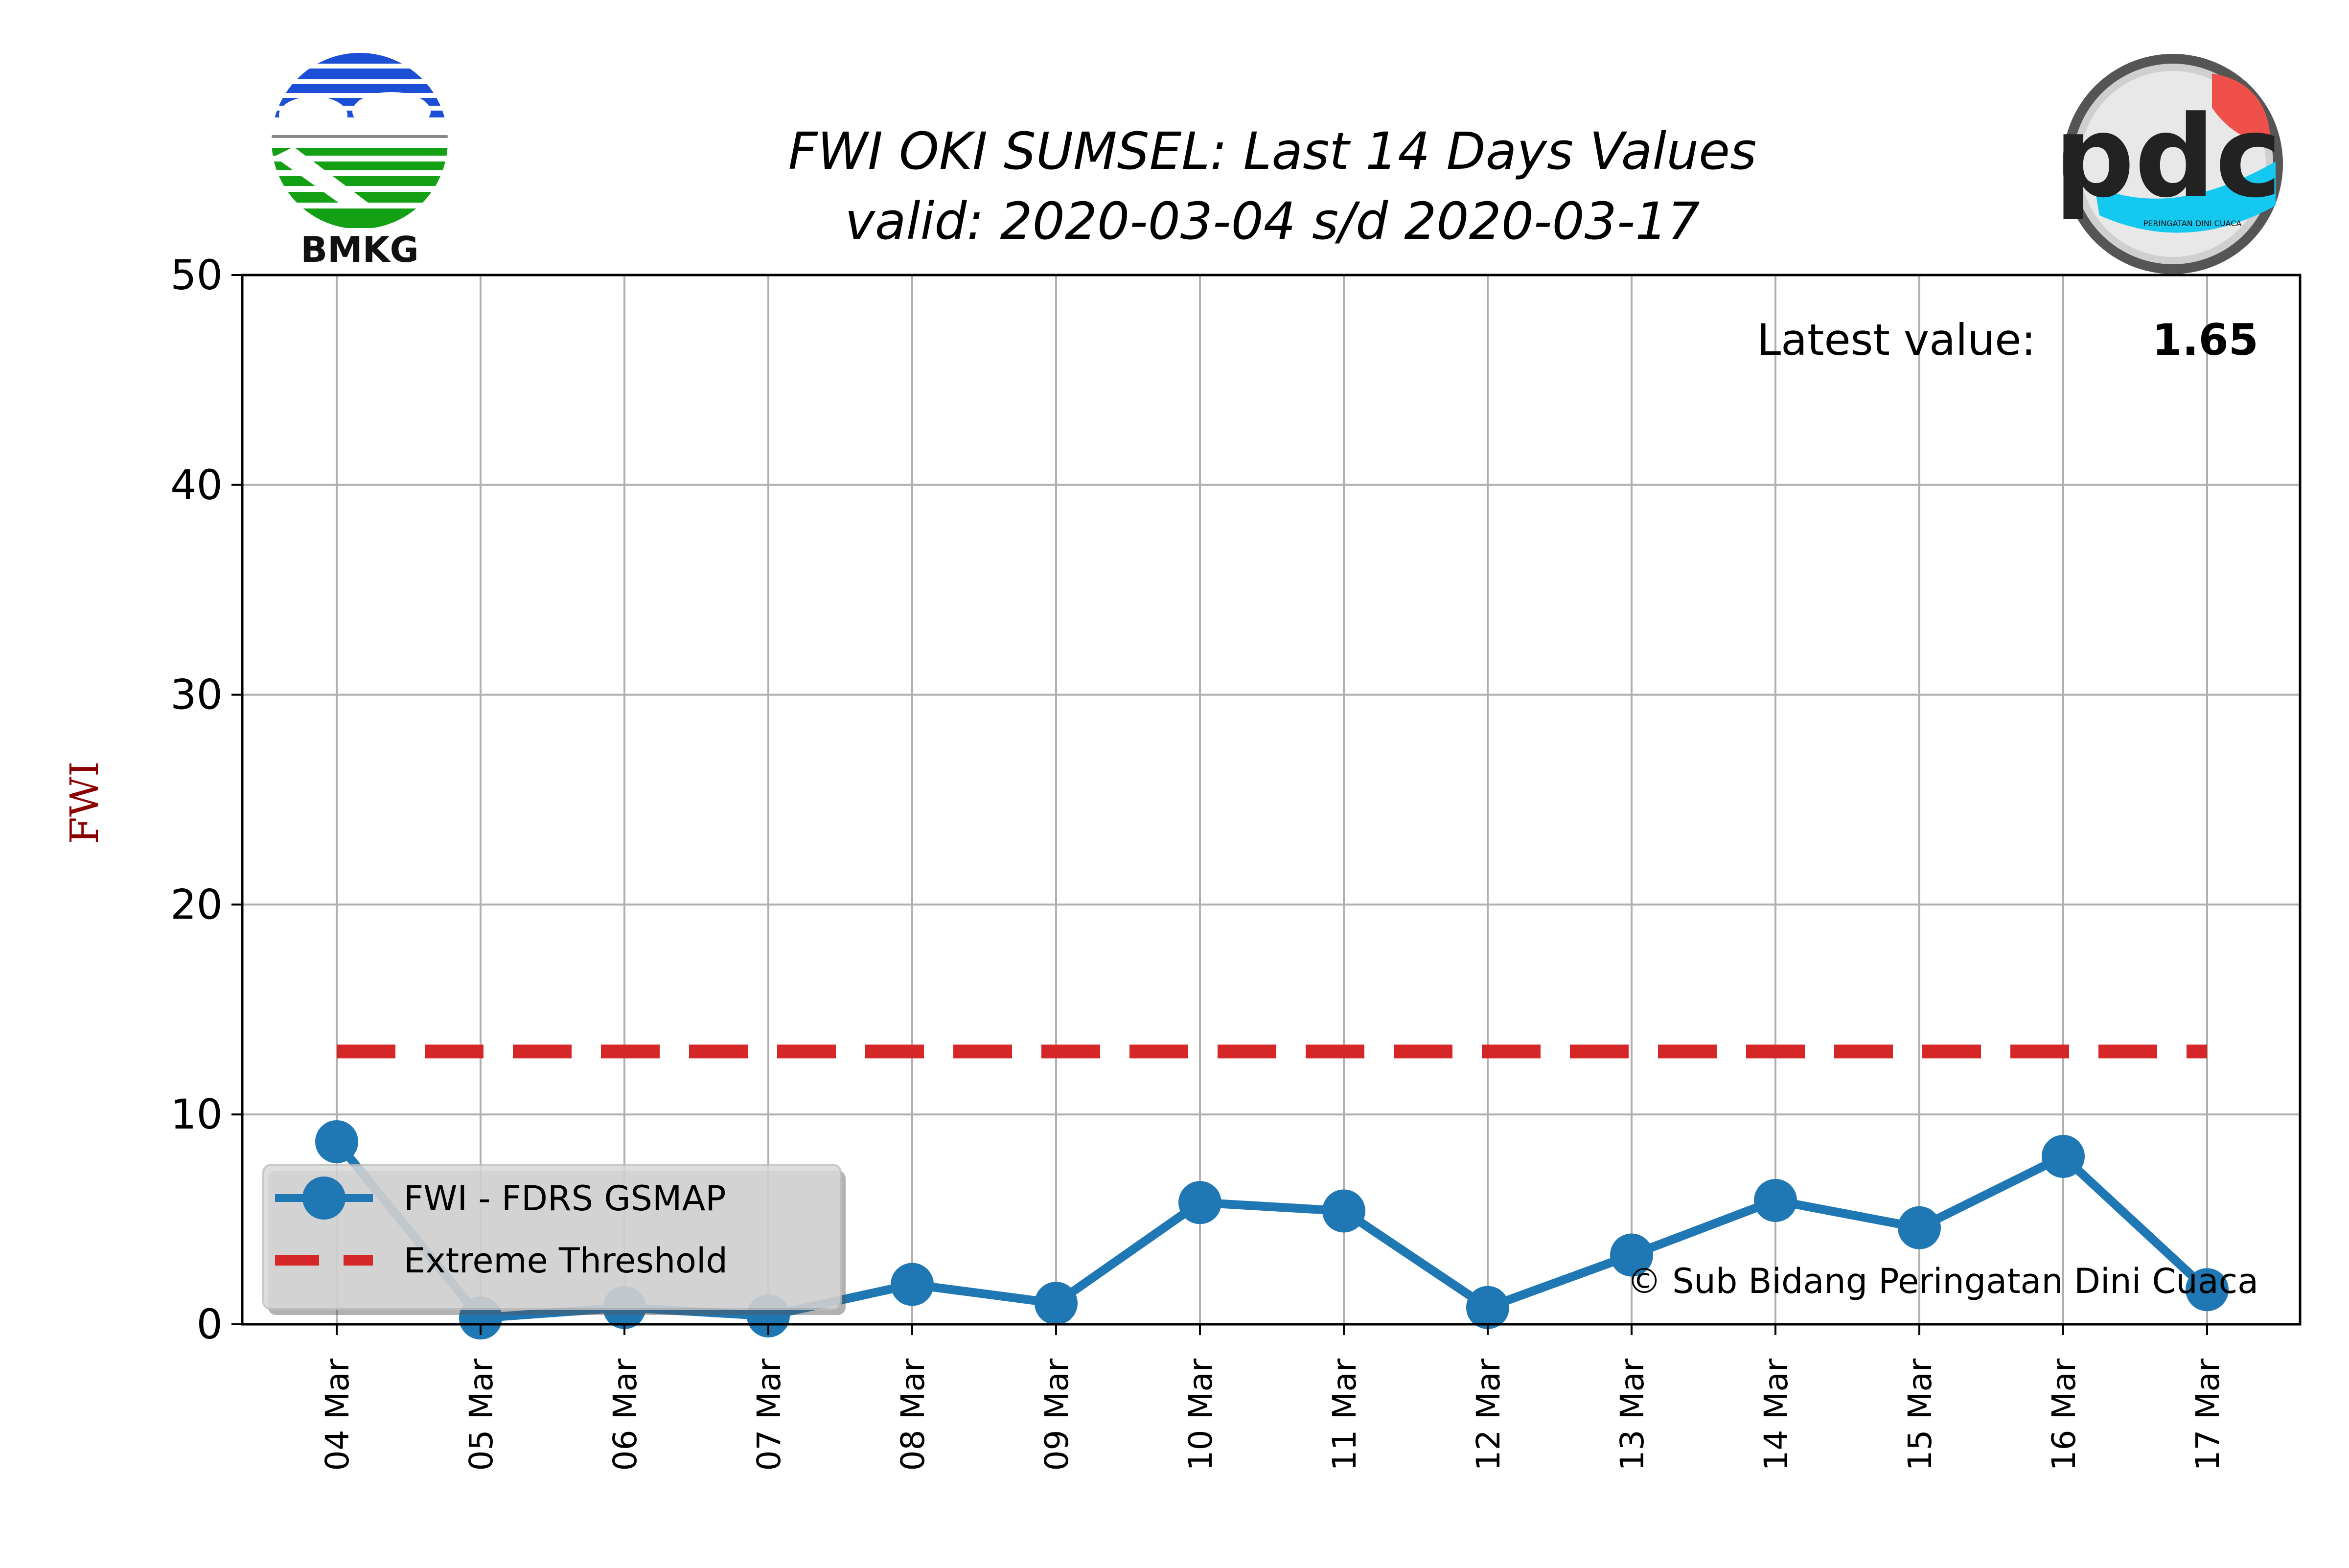 The height and width of the screenshot is (1568, 2349). Describe the element at coordinates (2205, 340) in the screenshot. I see `latest-value-number: 1.65` at that location.